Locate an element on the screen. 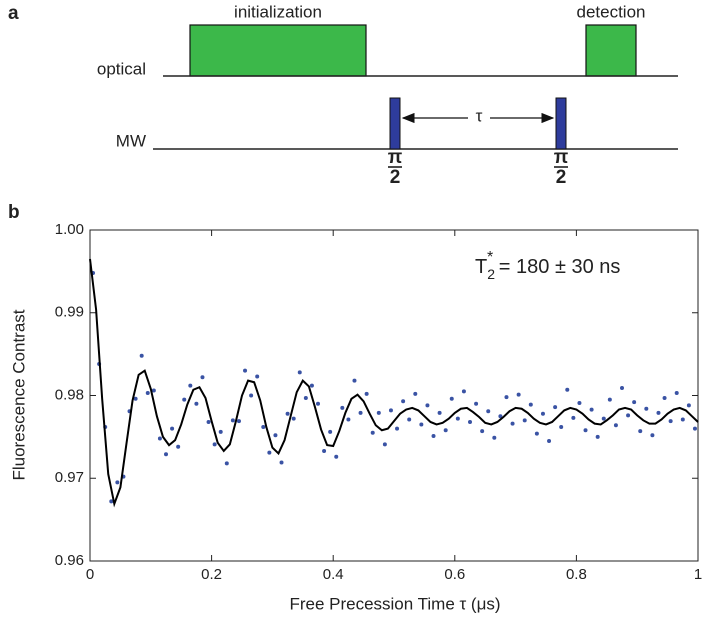 Image resolution: width=704 pixels, height=618 pixels. x-tick-label: 0.4 is located at coordinates (333, 574).